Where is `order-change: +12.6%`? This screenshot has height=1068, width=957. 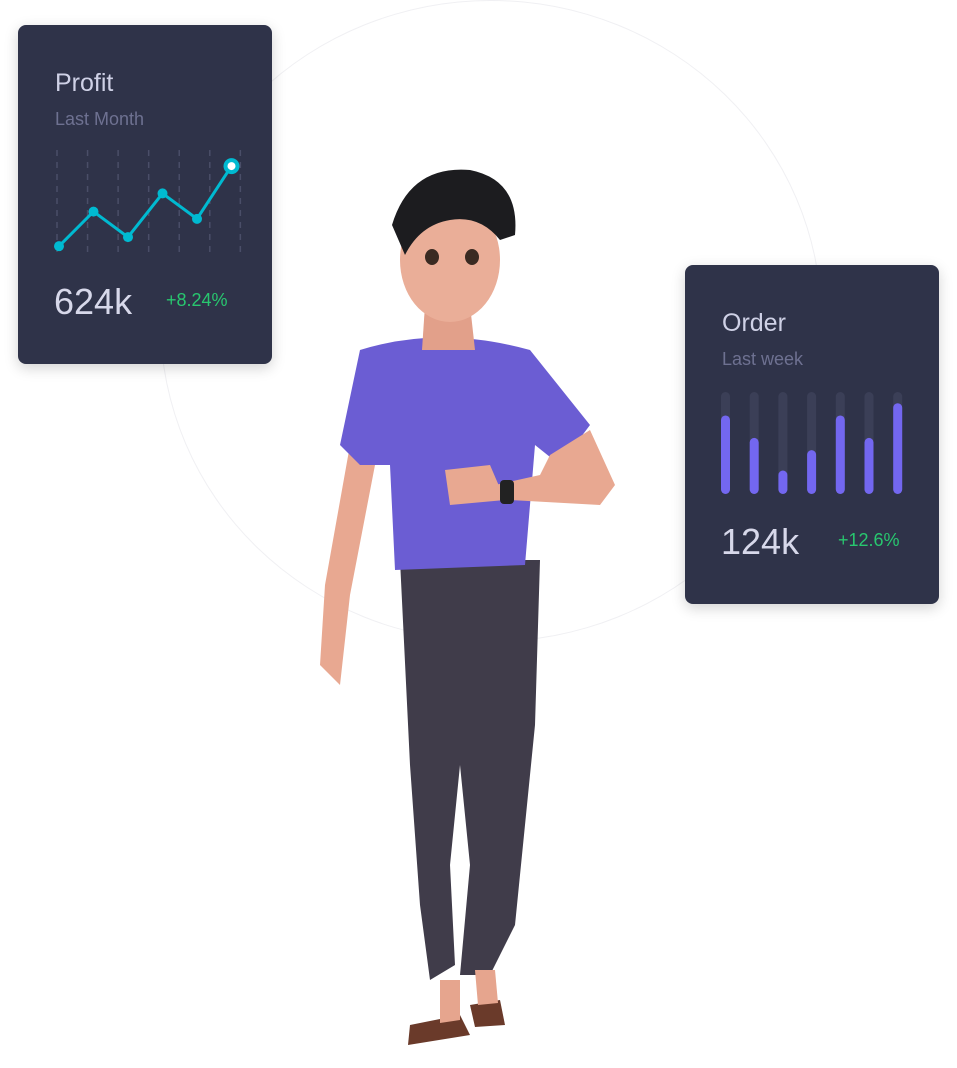 order-change: +12.6% is located at coordinates (869, 540).